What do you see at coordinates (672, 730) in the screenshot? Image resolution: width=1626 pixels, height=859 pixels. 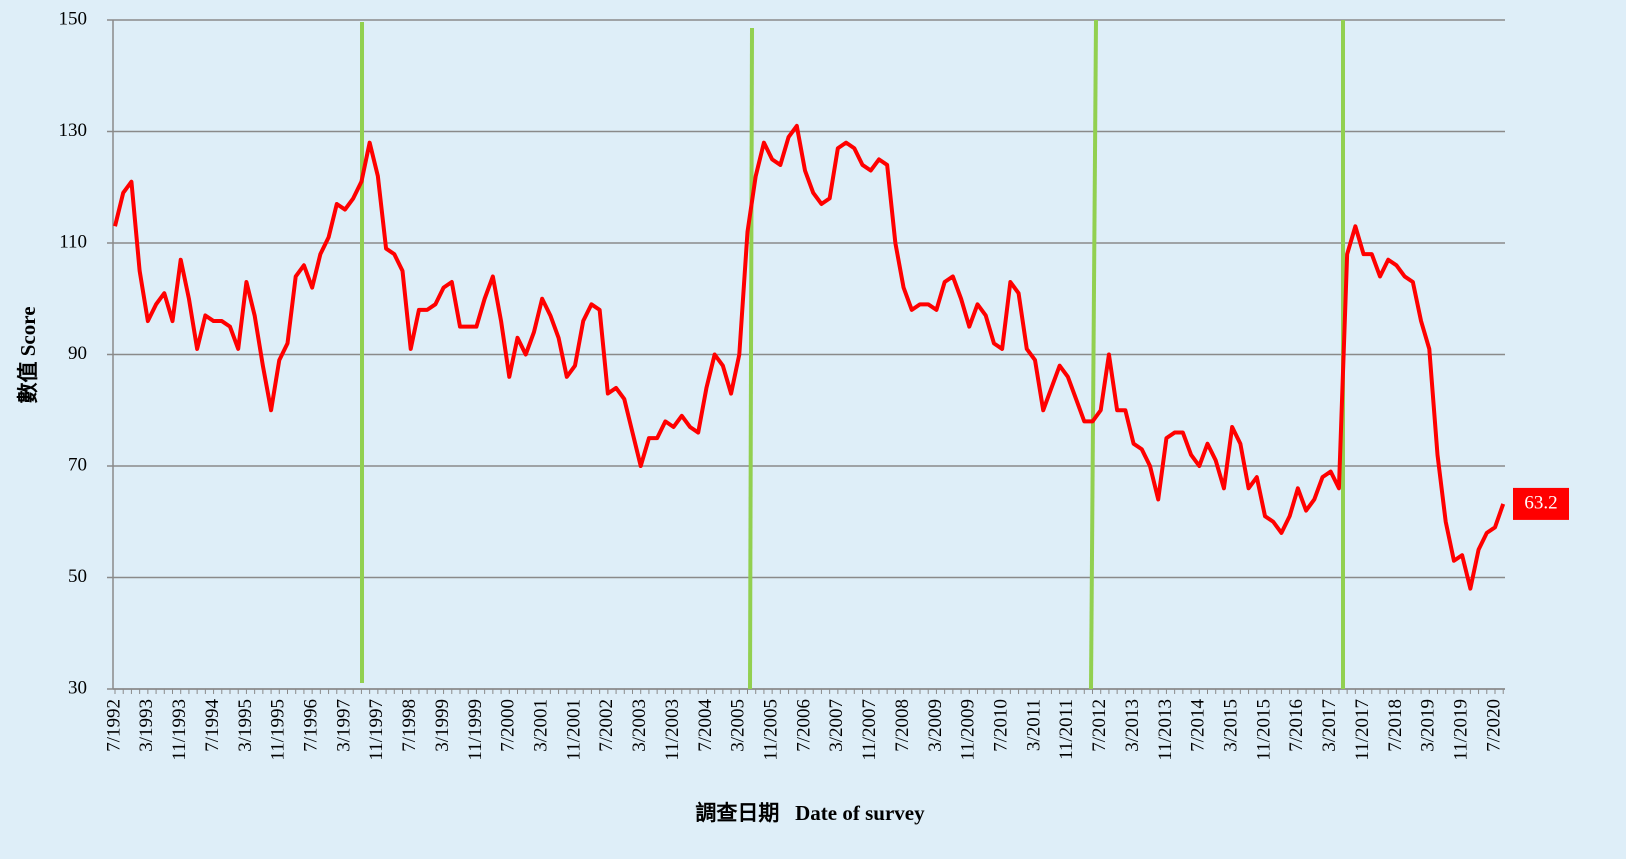 I see `x-tick-label: 11/2003` at bounding box center [672, 730].